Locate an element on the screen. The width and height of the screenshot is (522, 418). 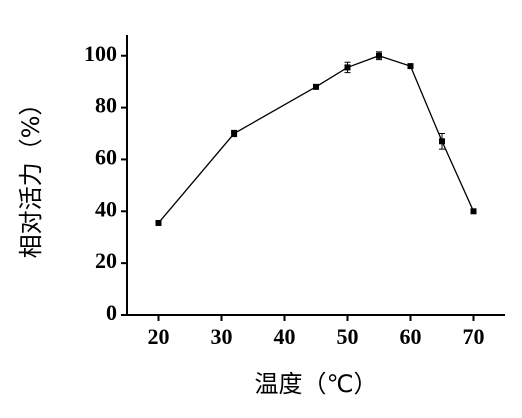
y-tick-label: 40 is located at coordinates (106, 208).